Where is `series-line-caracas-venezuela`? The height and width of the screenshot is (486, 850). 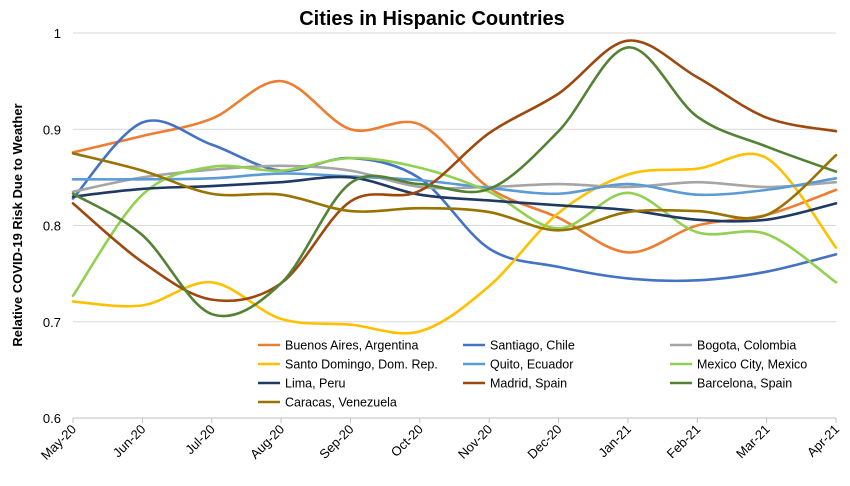 series-line-caracas-venezuela is located at coordinates (454, 192).